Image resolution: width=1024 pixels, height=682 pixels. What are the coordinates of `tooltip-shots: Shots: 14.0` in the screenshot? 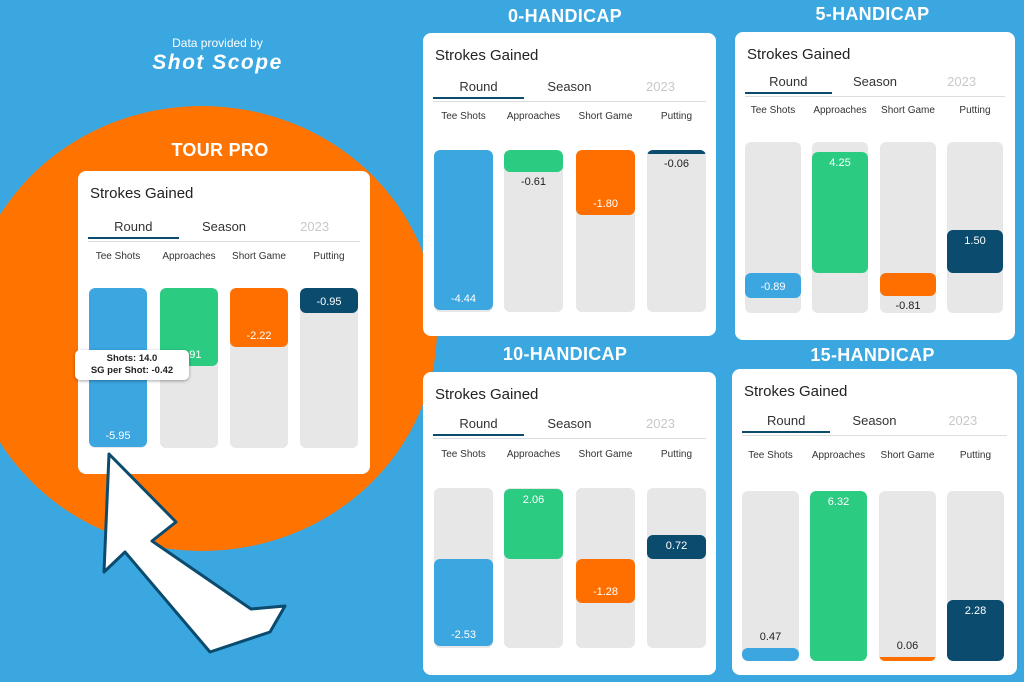 It's located at (132, 358).